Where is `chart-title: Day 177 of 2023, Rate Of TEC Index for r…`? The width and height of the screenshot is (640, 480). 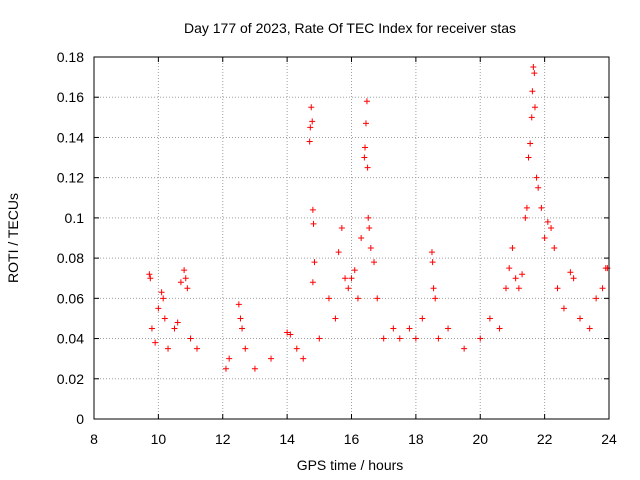
chart-title: Day 177 of 2023, Rate Of TEC Index for r… is located at coordinates (350, 28).